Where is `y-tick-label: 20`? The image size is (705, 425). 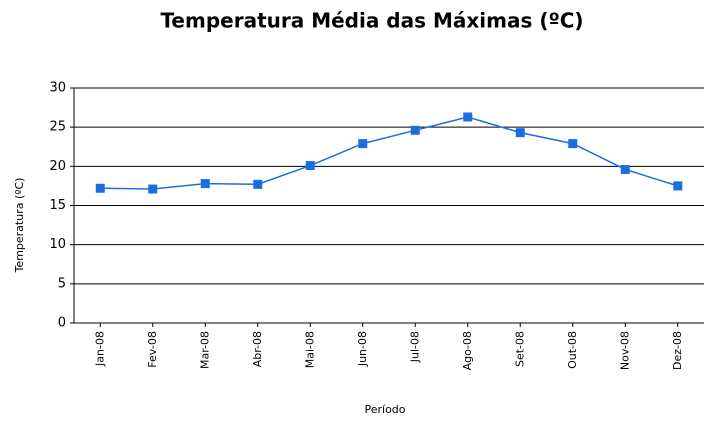 y-tick-label: 20 is located at coordinates (57, 166).